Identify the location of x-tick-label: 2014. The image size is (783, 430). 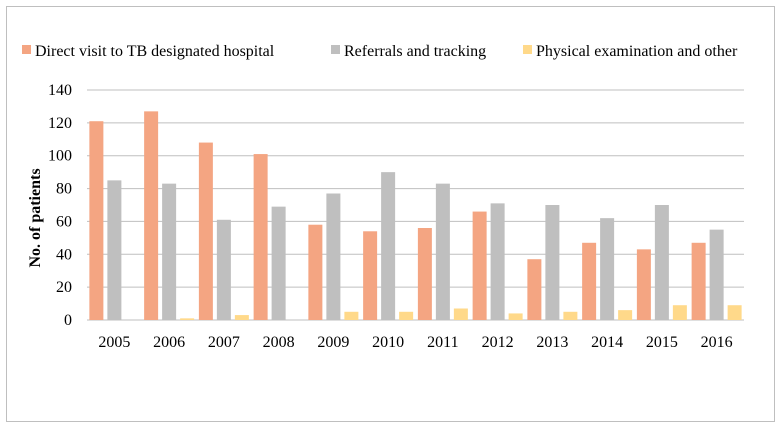
(607, 342).